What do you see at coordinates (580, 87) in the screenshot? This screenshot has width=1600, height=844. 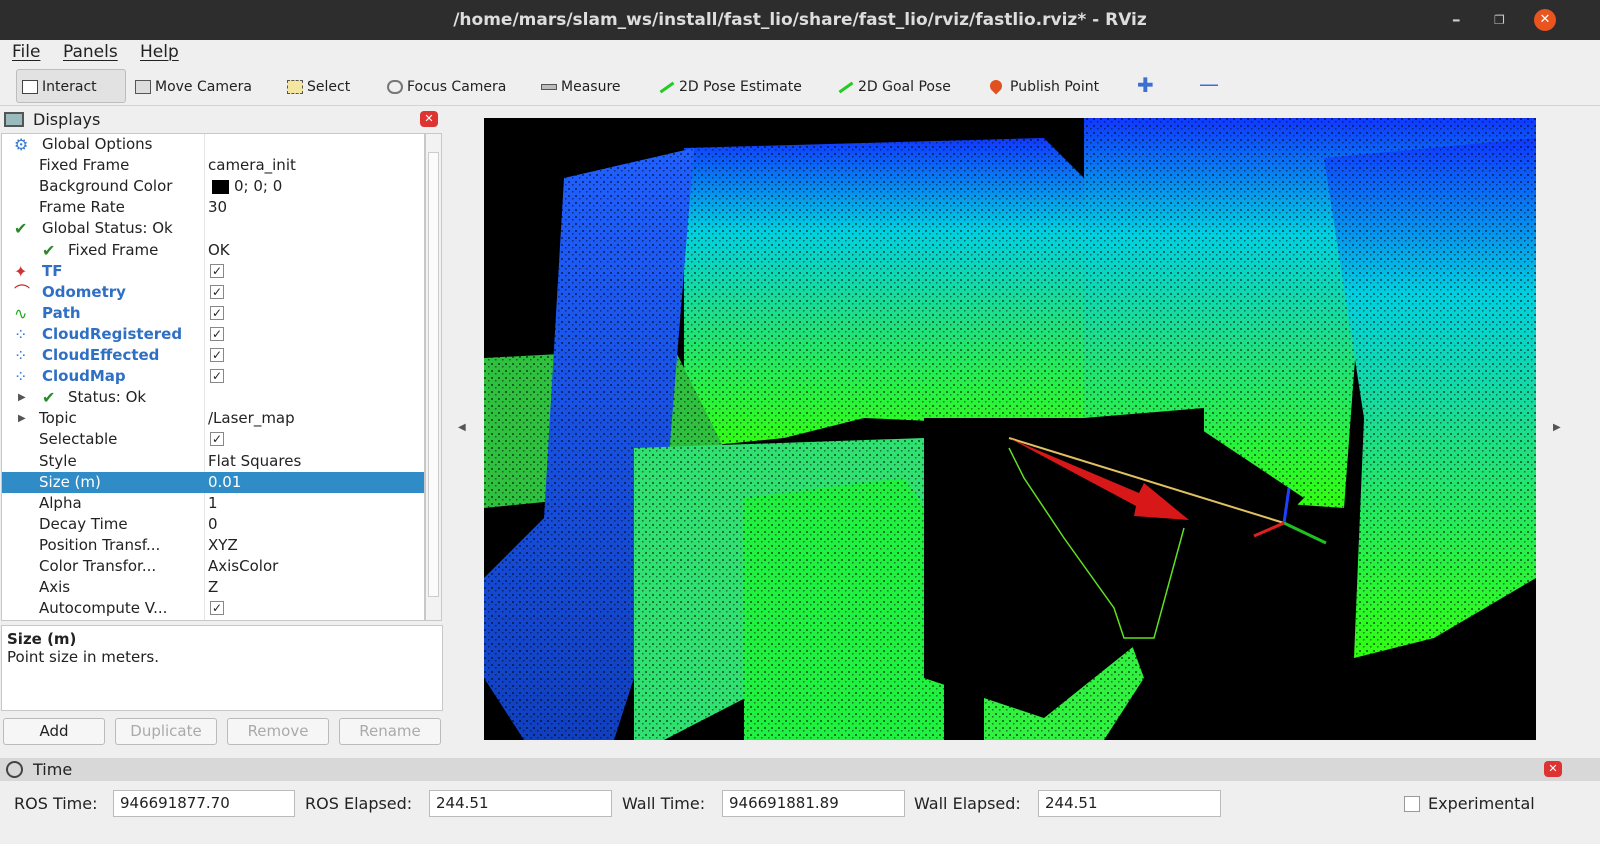 I see `tool-button: Measure` at bounding box center [580, 87].